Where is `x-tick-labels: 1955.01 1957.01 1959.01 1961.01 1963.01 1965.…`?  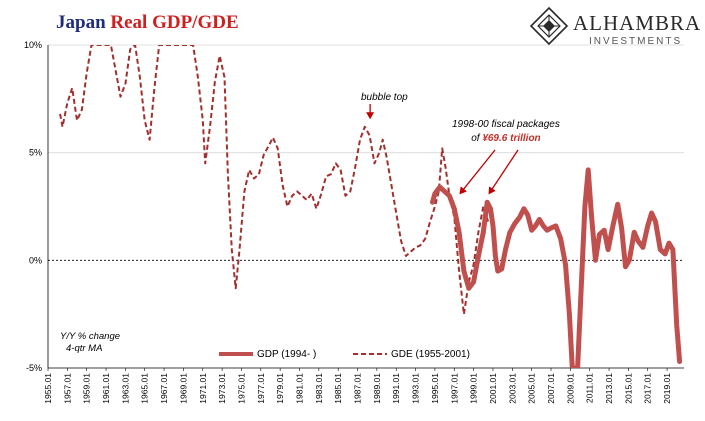 x-tick-labels: 1955.01 1957.01 1959.01 1961.01 1963.01 1965.… is located at coordinates (357, 388).